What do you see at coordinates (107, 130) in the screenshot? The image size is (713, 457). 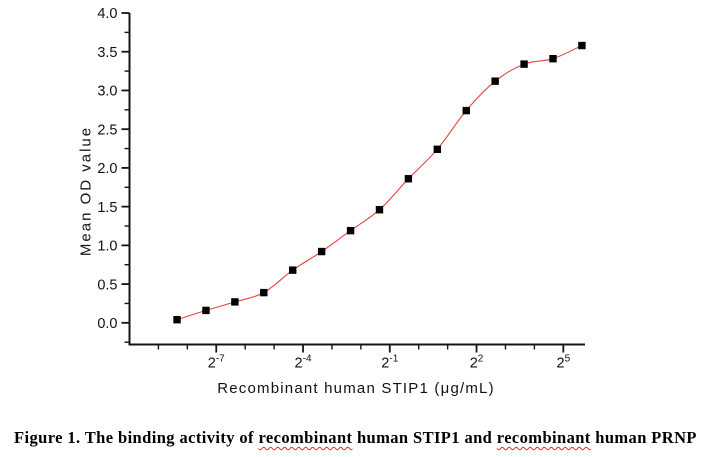 I see `y-tick-label: 2.5` at bounding box center [107, 130].